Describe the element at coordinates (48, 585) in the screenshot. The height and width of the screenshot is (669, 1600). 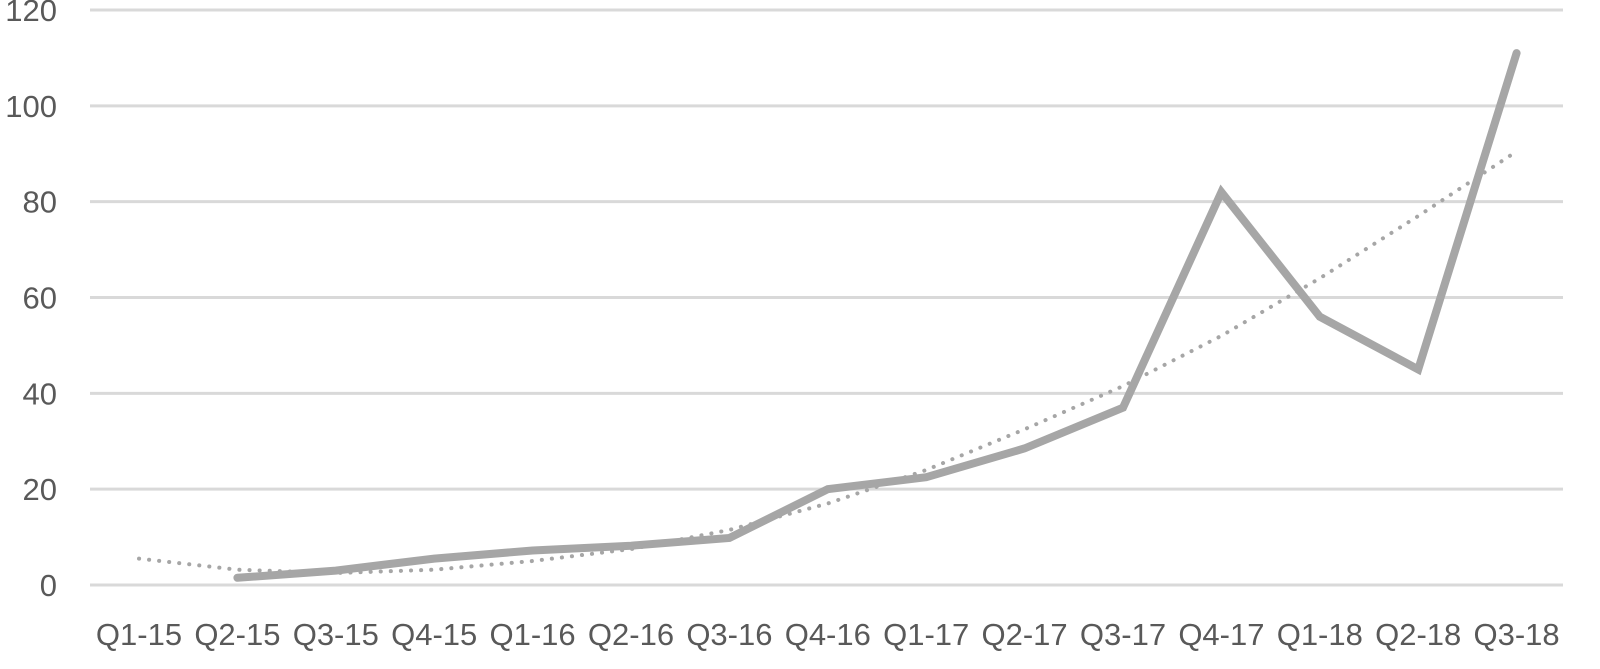
I see `y-tick-label: 0` at that location.